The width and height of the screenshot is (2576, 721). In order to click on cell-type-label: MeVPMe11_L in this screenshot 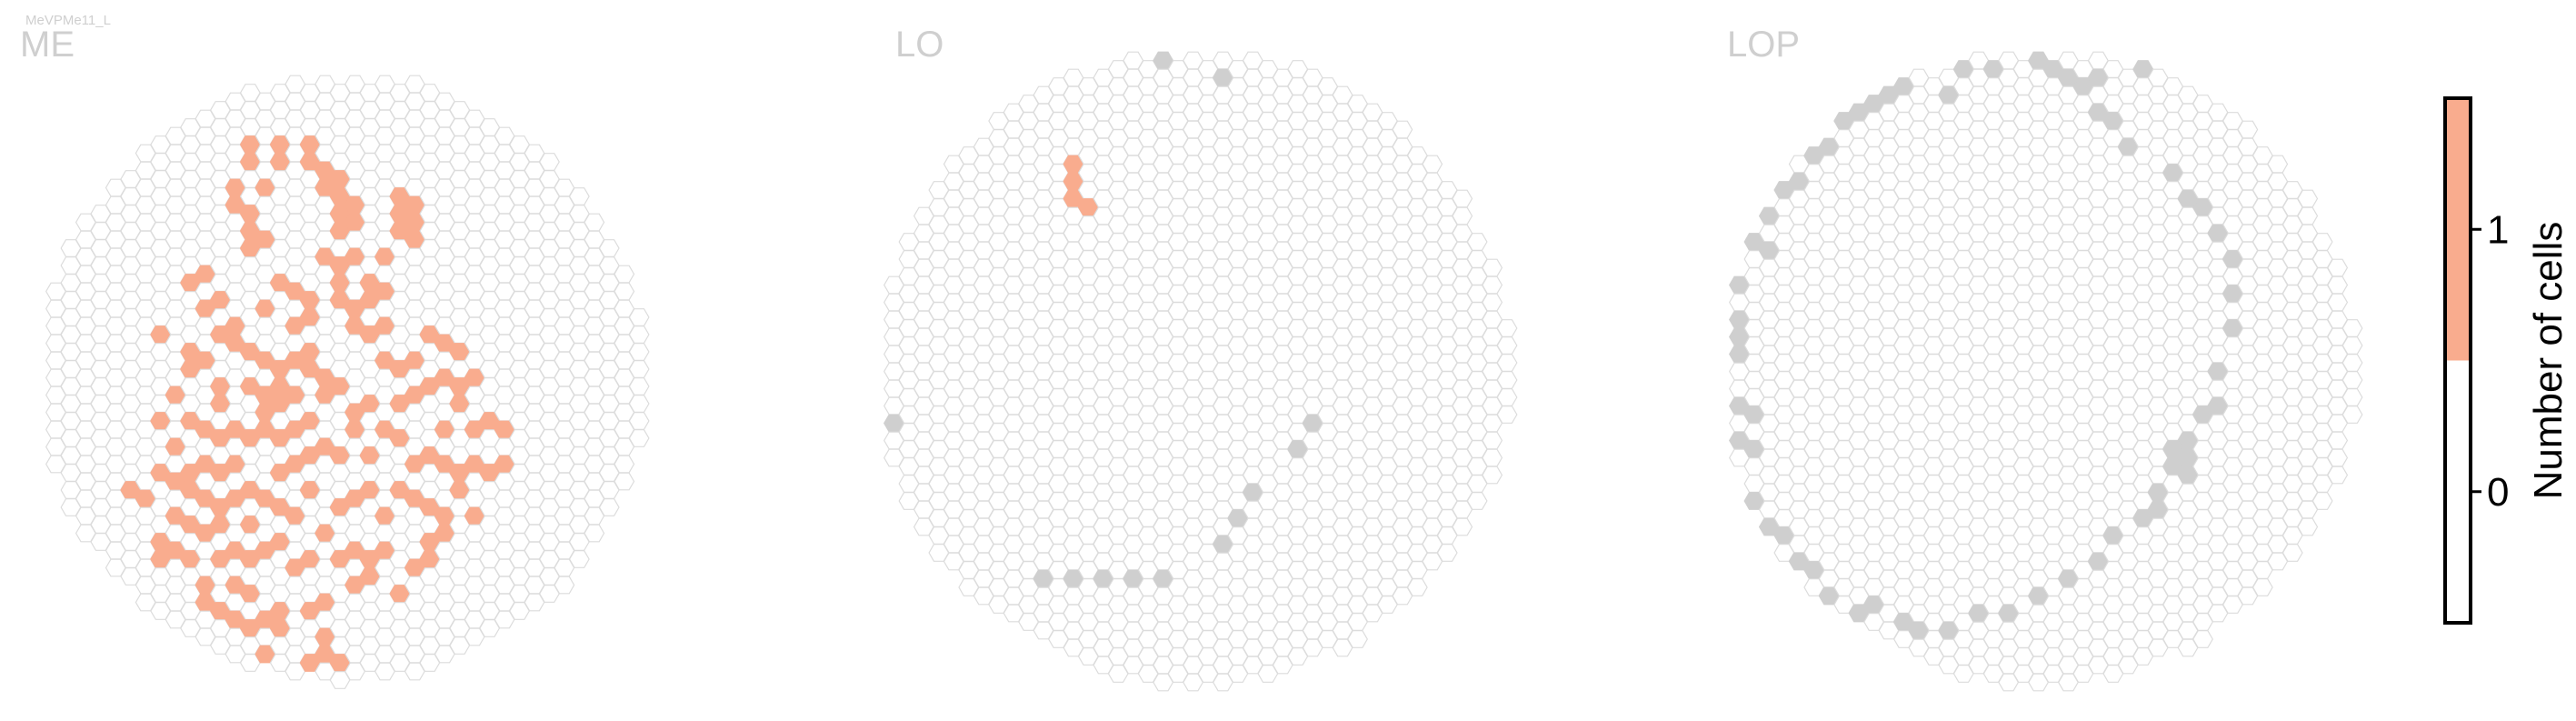, I will do `click(68, 20)`.